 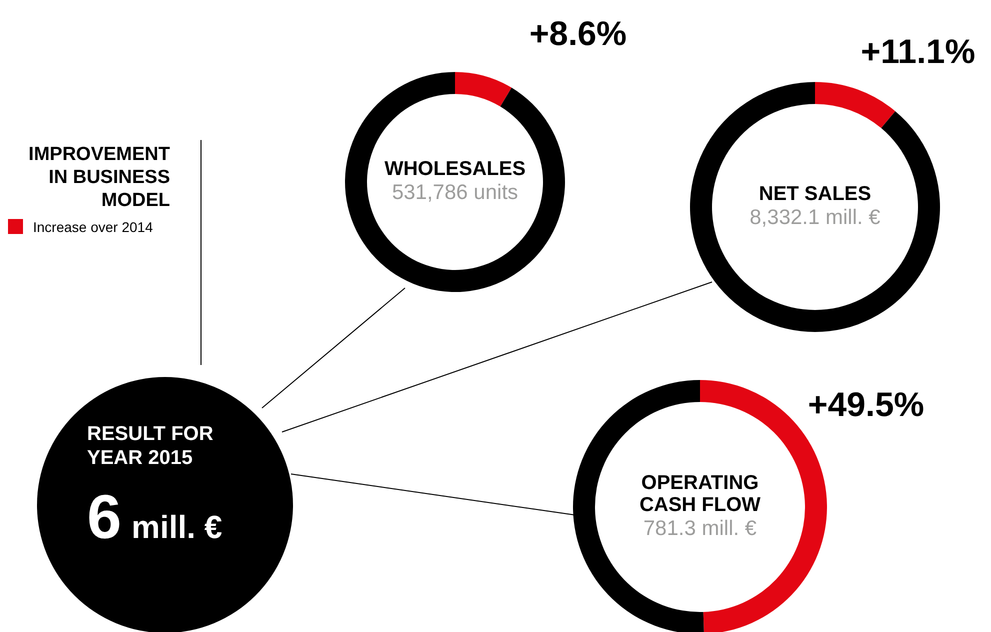 What do you see at coordinates (700, 494) in the screenshot?
I see `text: OPERATING CASH FLOW` at bounding box center [700, 494].